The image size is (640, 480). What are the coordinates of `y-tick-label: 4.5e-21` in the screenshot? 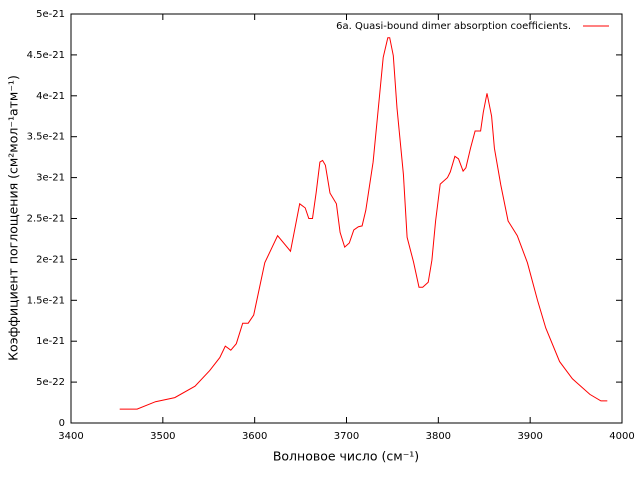 It's located at (46, 55).